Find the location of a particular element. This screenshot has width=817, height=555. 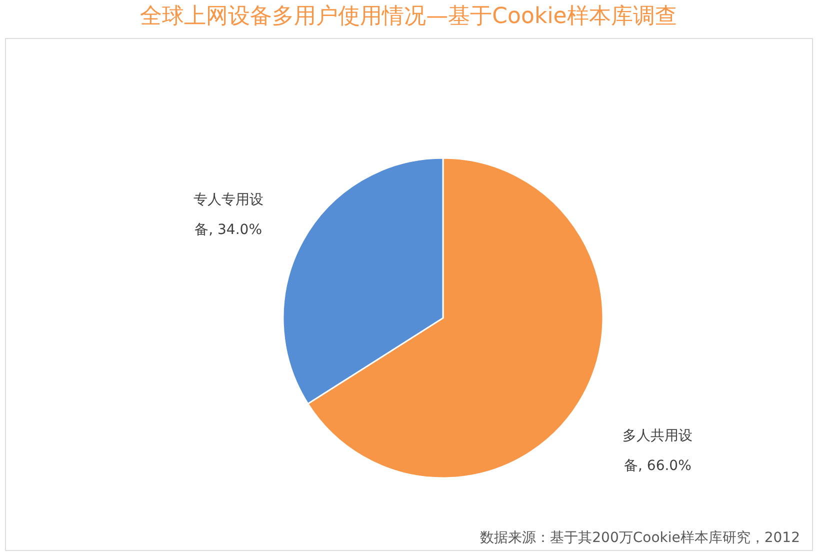

slice-label: 专人专用设备, 34.0% is located at coordinates (228, 215).